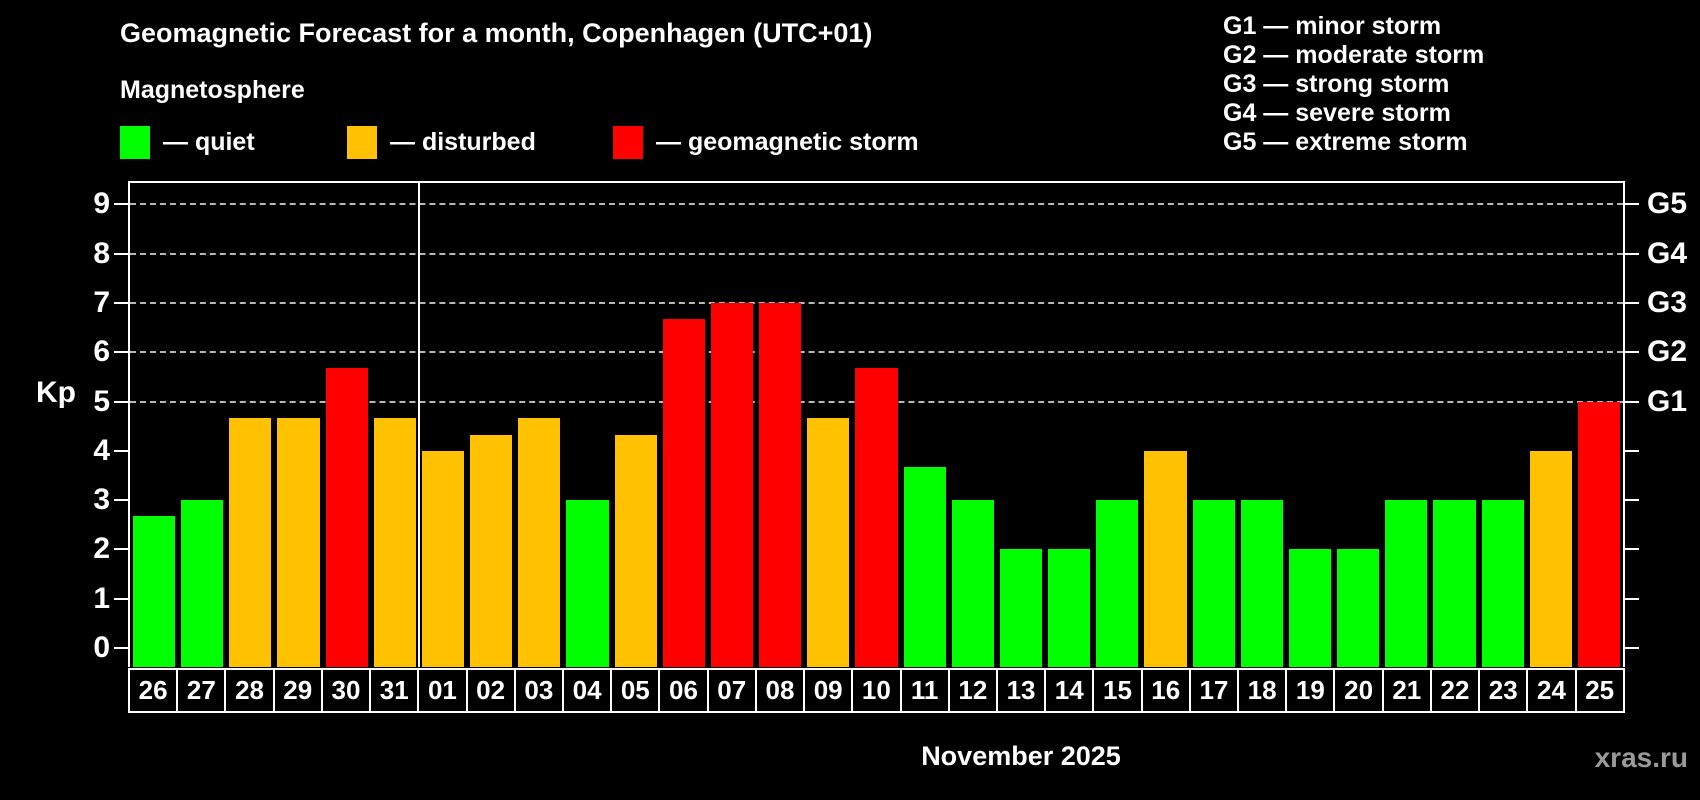 Image resolution: width=1700 pixels, height=800 pixels. Describe the element at coordinates (1021, 756) in the screenshot. I see `x-axis-month-label: November 2025` at that location.